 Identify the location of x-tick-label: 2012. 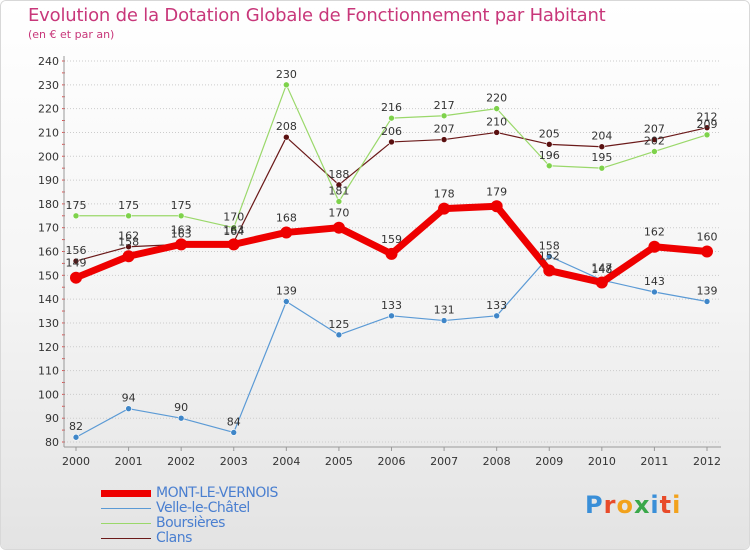
(707, 461).